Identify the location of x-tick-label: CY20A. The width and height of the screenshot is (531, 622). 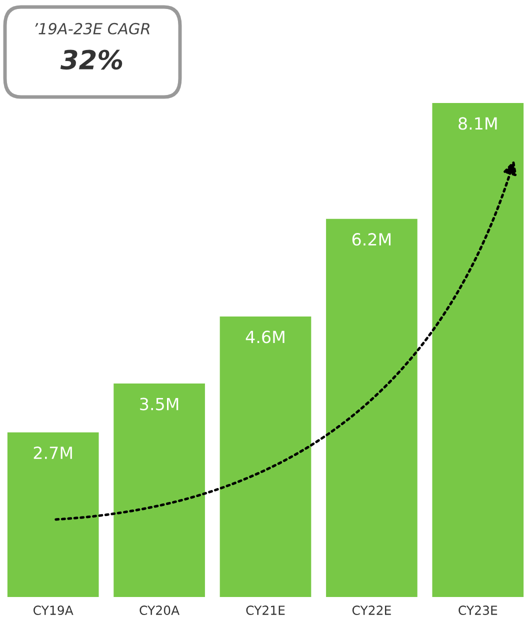
(160, 611).